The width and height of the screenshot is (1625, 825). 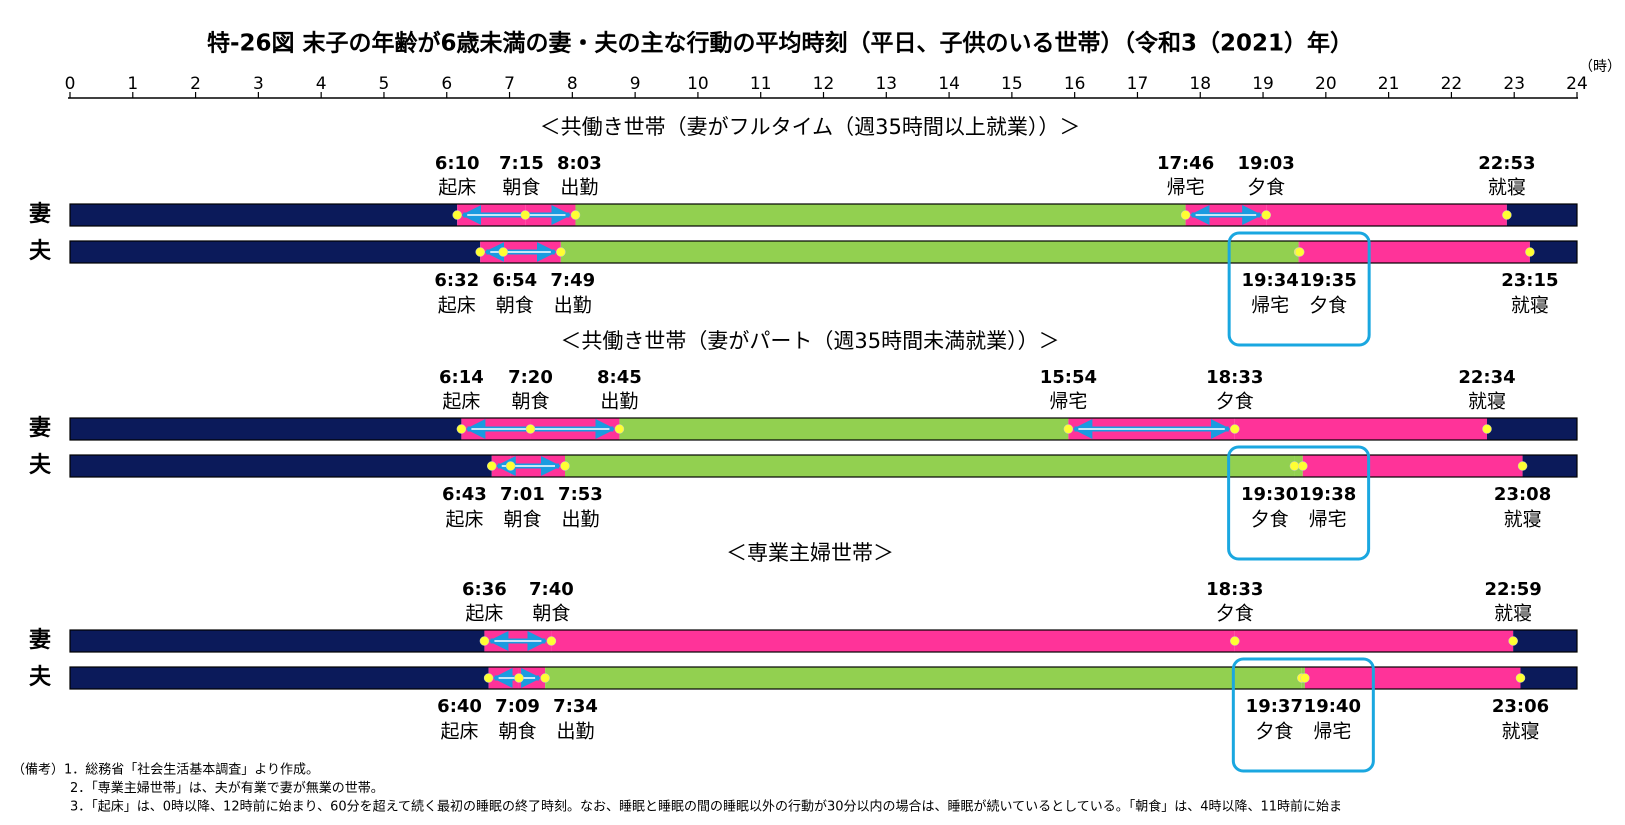 I want to click on event-time: 19:40, so click(x=1332, y=706).